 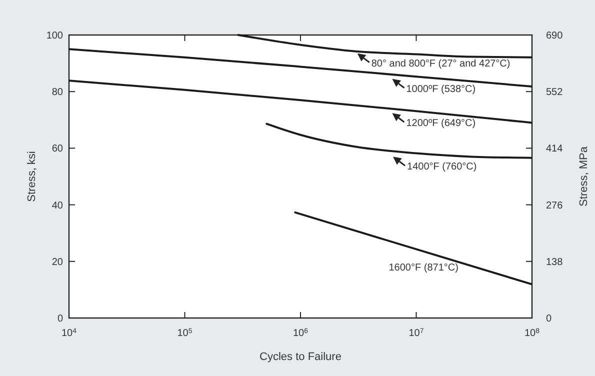 What do you see at coordinates (441, 89) in the screenshot?
I see `annotation: 1000ºF (538°C)` at bounding box center [441, 89].